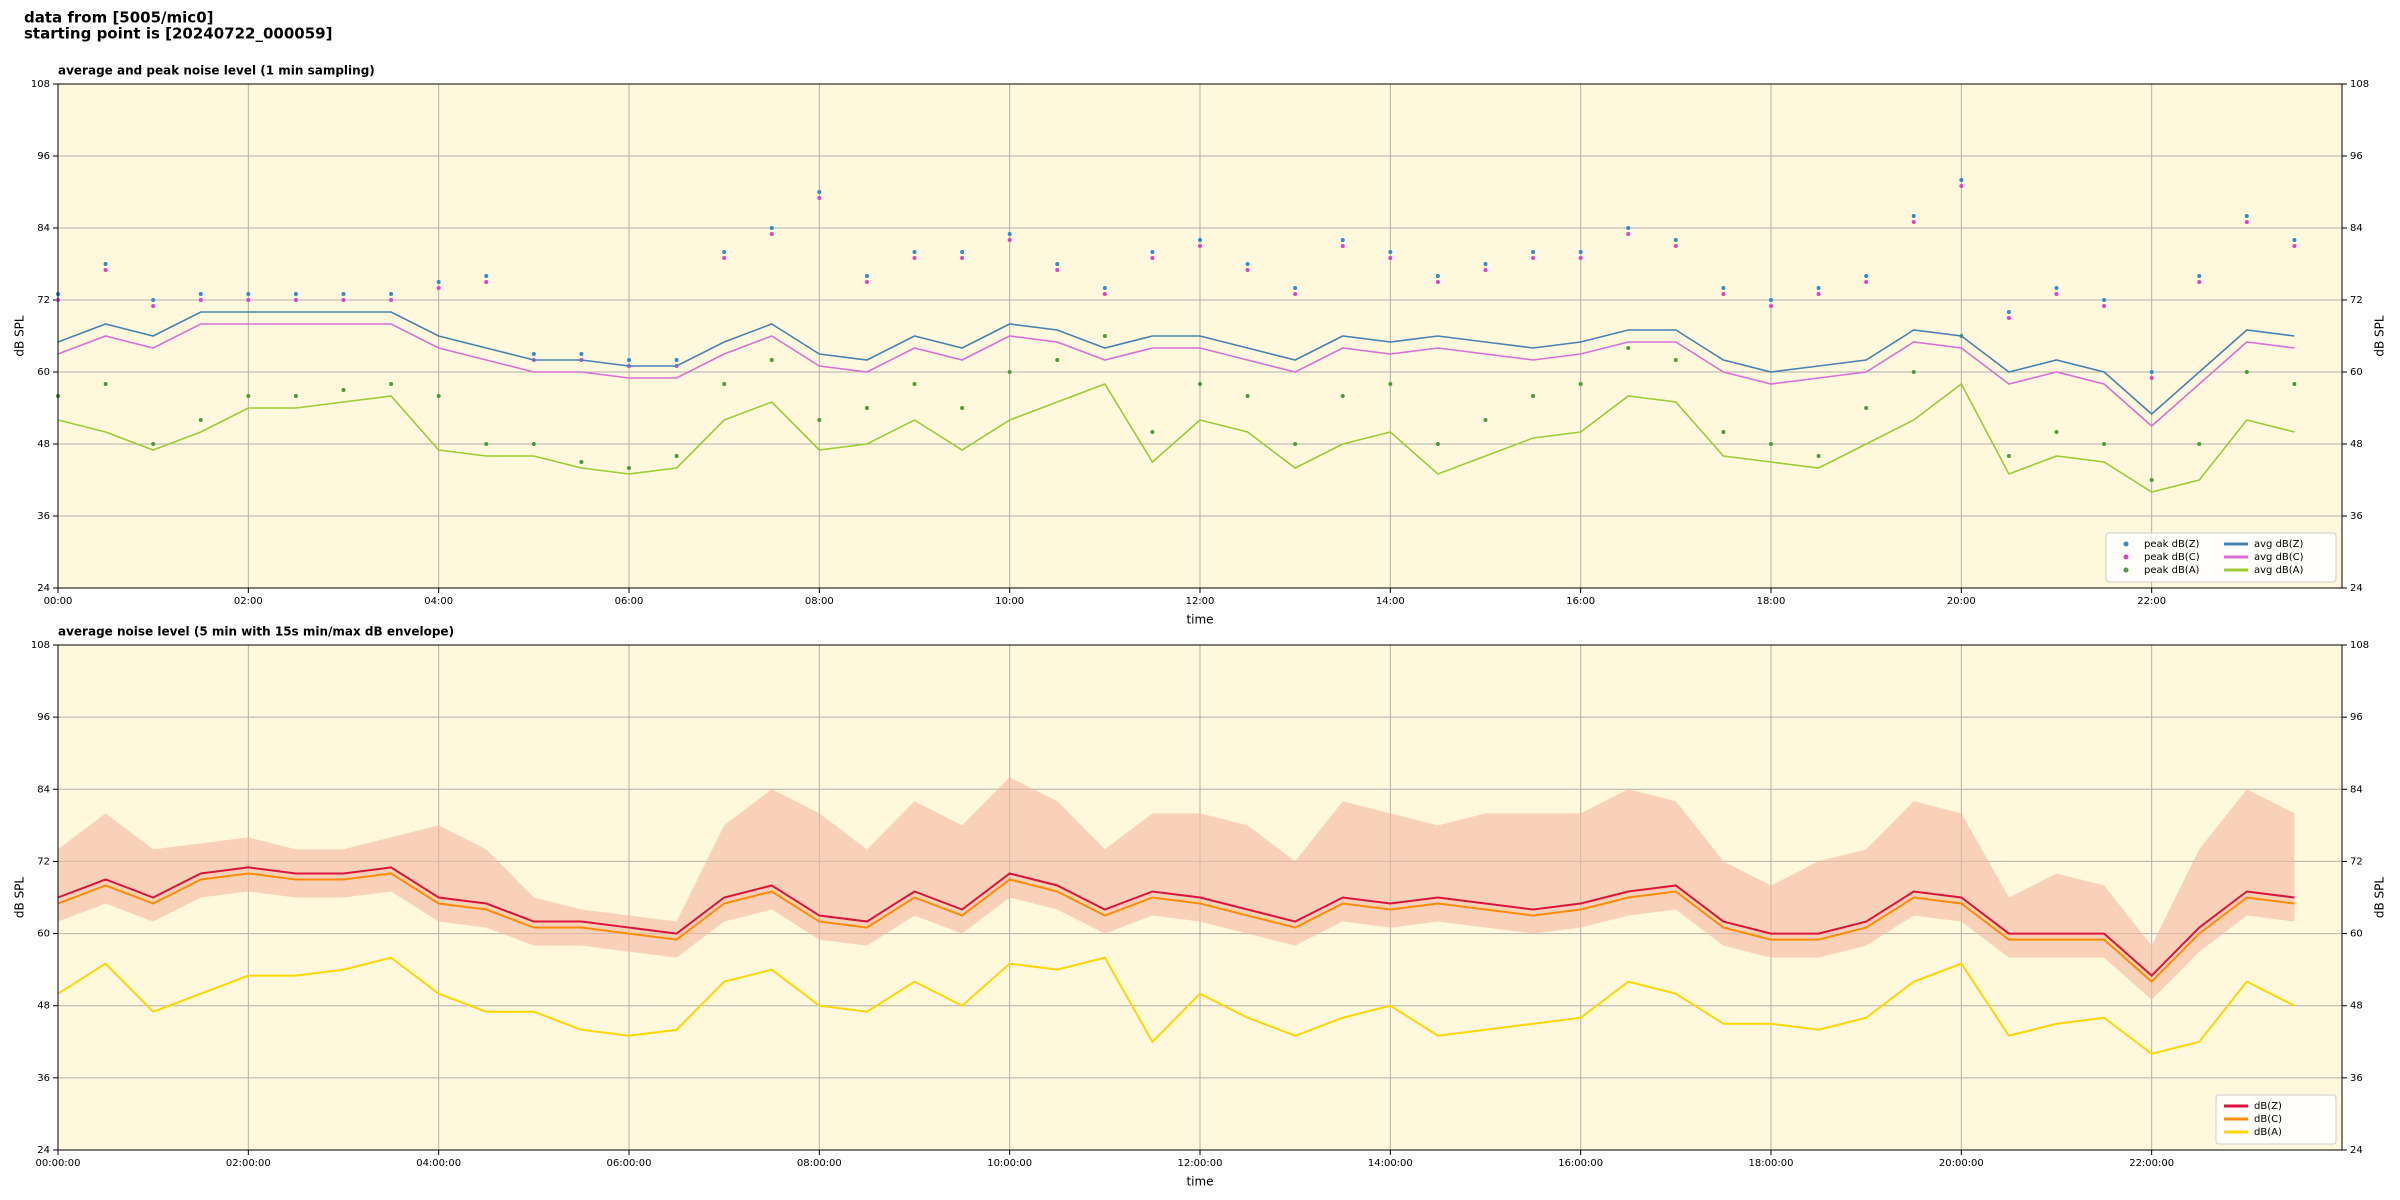 This screenshot has width=2400, height=1200. Describe the element at coordinates (2268, 1106) in the screenshot. I see `legend-label: dB(Z)` at that location.